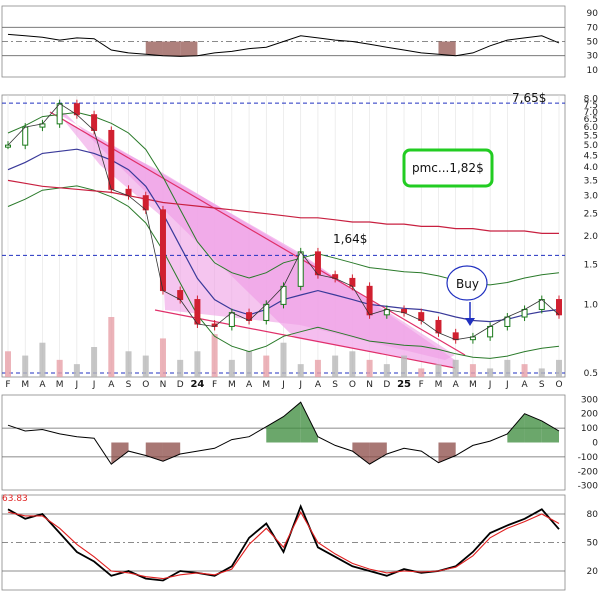  I want to click on annotation-target: pmc...1,82$, so click(448, 168).